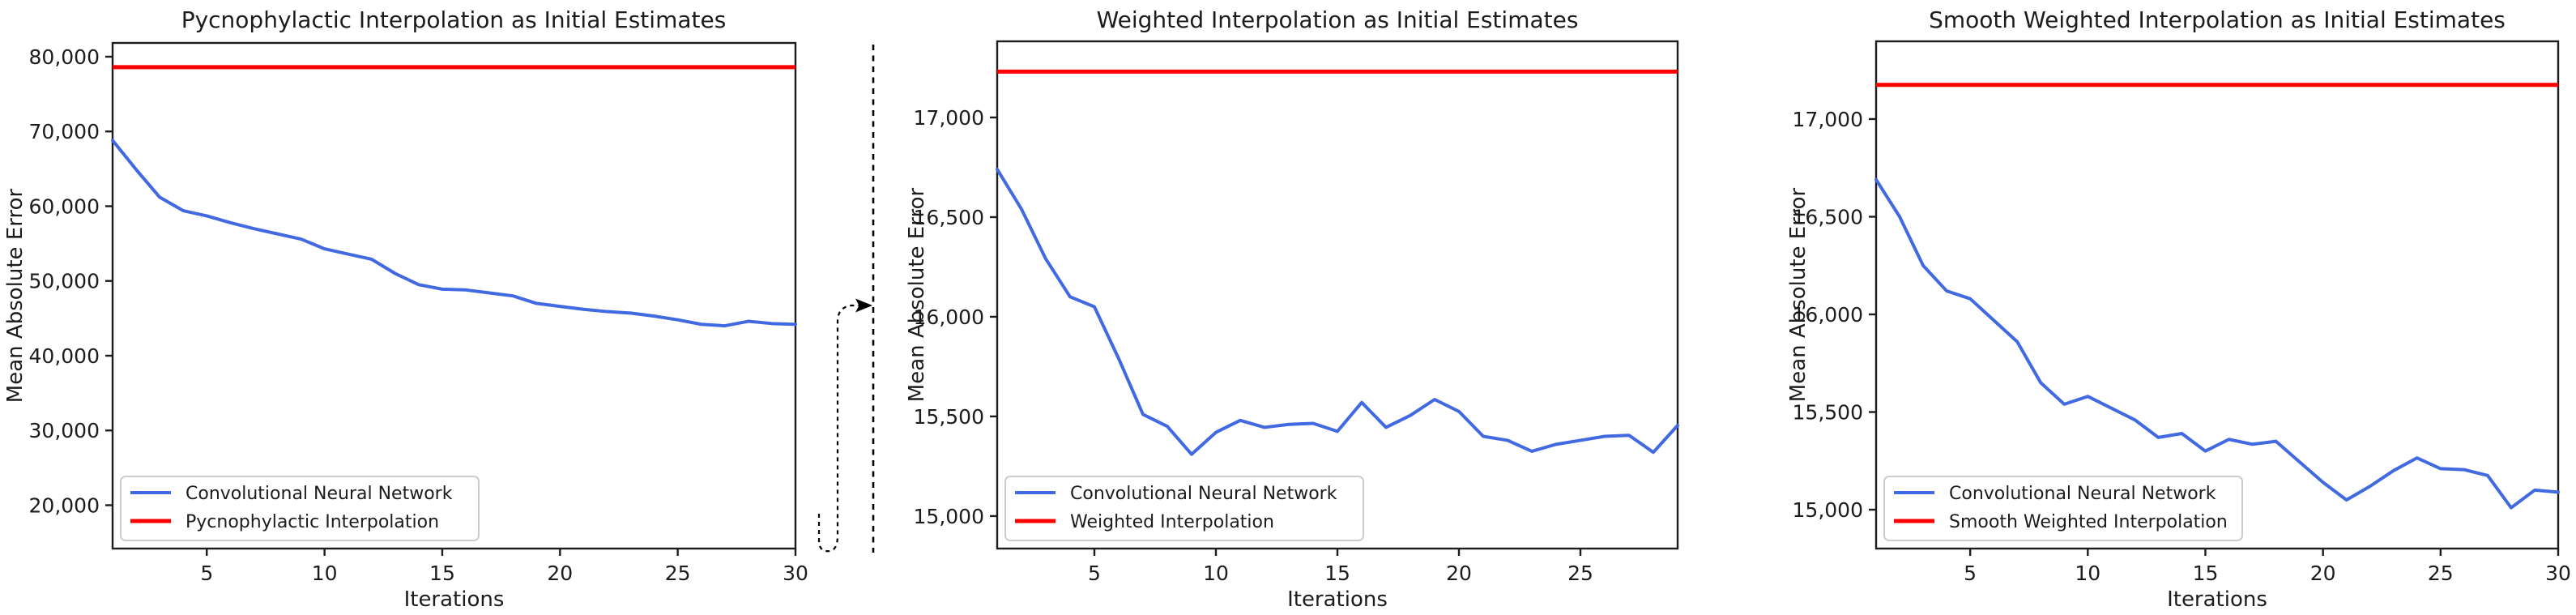 Image resolution: width=2576 pixels, height=615 pixels. What do you see at coordinates (864, 305) in the screenshot?
I see `arrow-head-icon` at bounding box center [864, 305].